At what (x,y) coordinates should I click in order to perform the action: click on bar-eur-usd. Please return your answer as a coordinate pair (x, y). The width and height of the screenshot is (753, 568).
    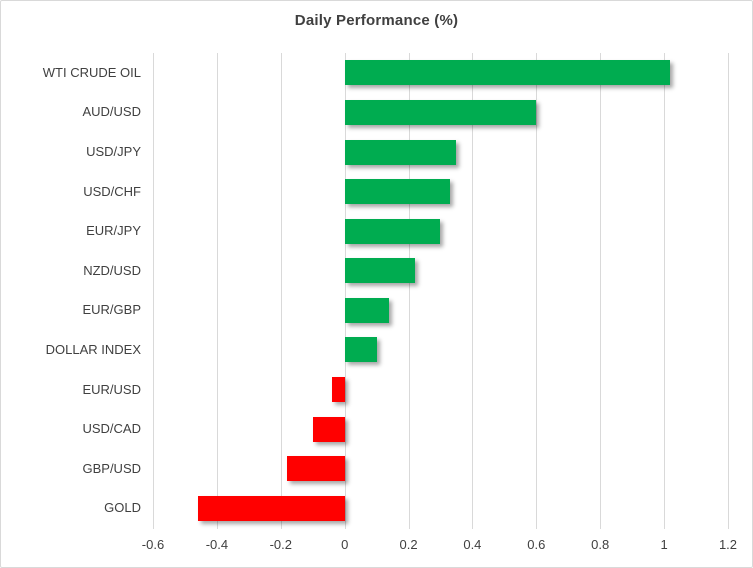
    Looking at the image, I should click on (338, 389).